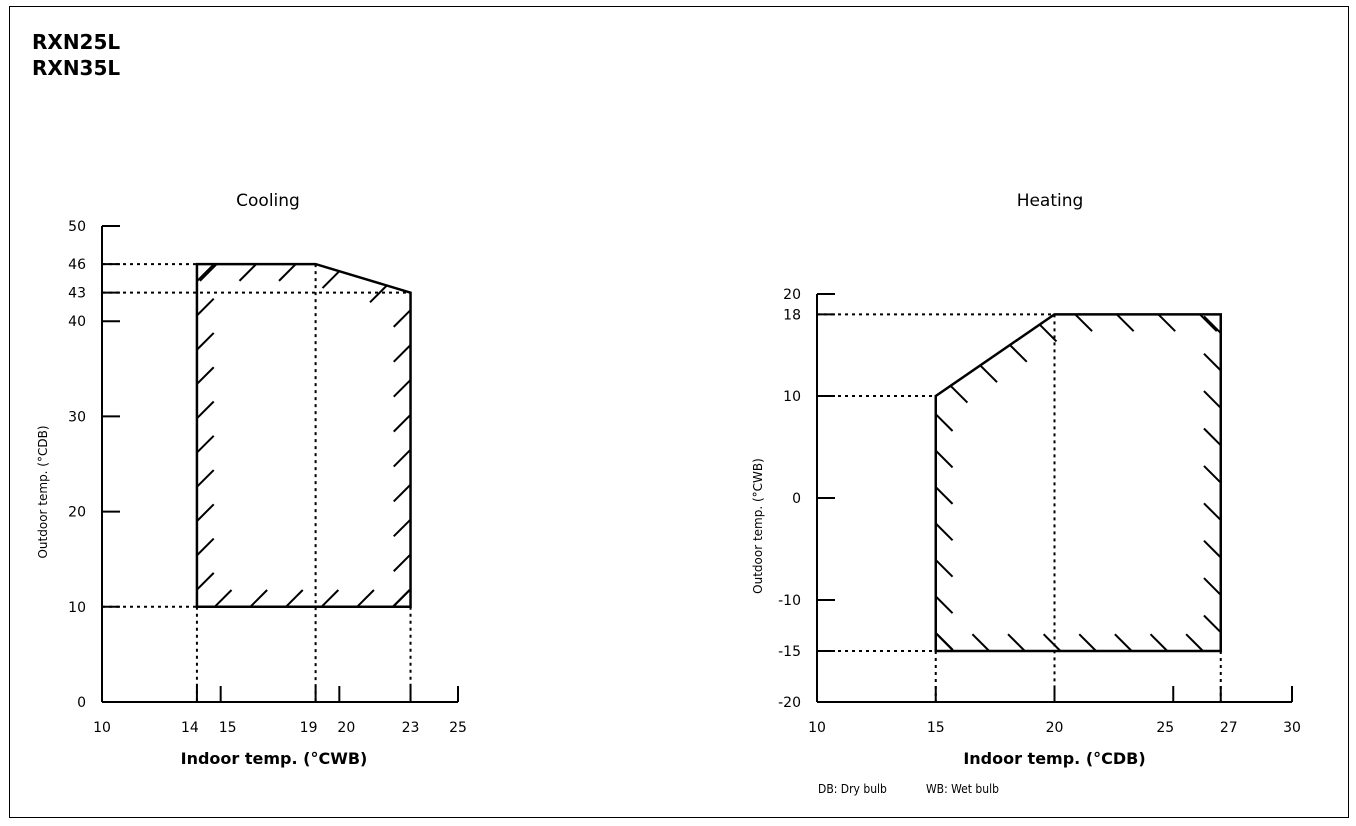 The width and height of the screenshot is (1356, 826). I want to click on y-axis-label: Outdoor temp. (°CWB), so click(758, 526).